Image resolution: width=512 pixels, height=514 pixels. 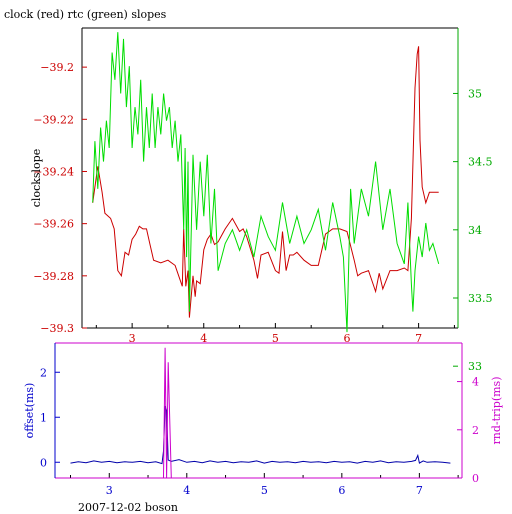 I want to click on y-tick-label: −39.22, so click(x=53, y=119).